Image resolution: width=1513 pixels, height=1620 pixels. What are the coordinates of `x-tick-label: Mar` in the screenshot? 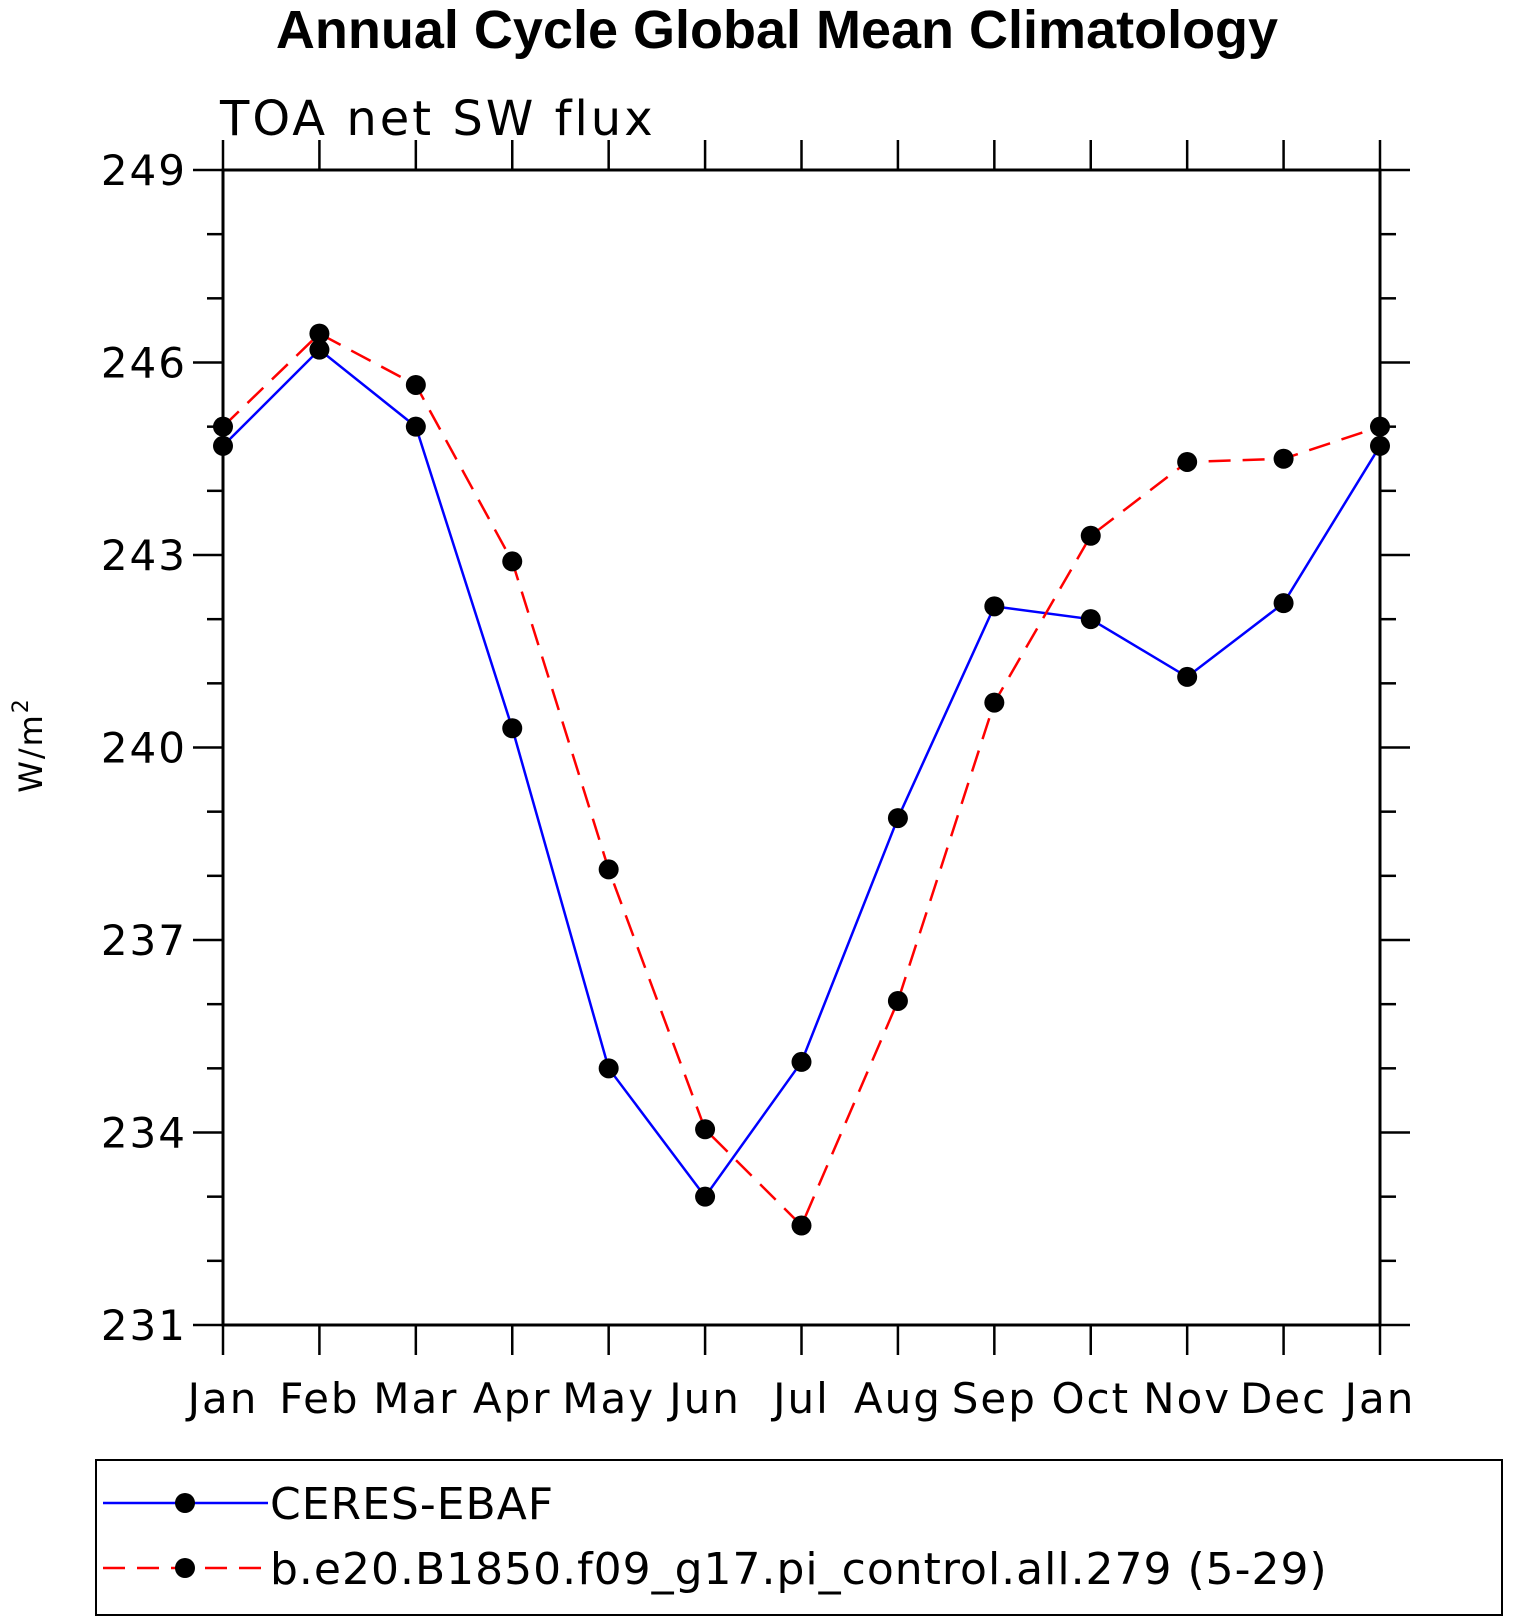 It's located at (415, 1398).